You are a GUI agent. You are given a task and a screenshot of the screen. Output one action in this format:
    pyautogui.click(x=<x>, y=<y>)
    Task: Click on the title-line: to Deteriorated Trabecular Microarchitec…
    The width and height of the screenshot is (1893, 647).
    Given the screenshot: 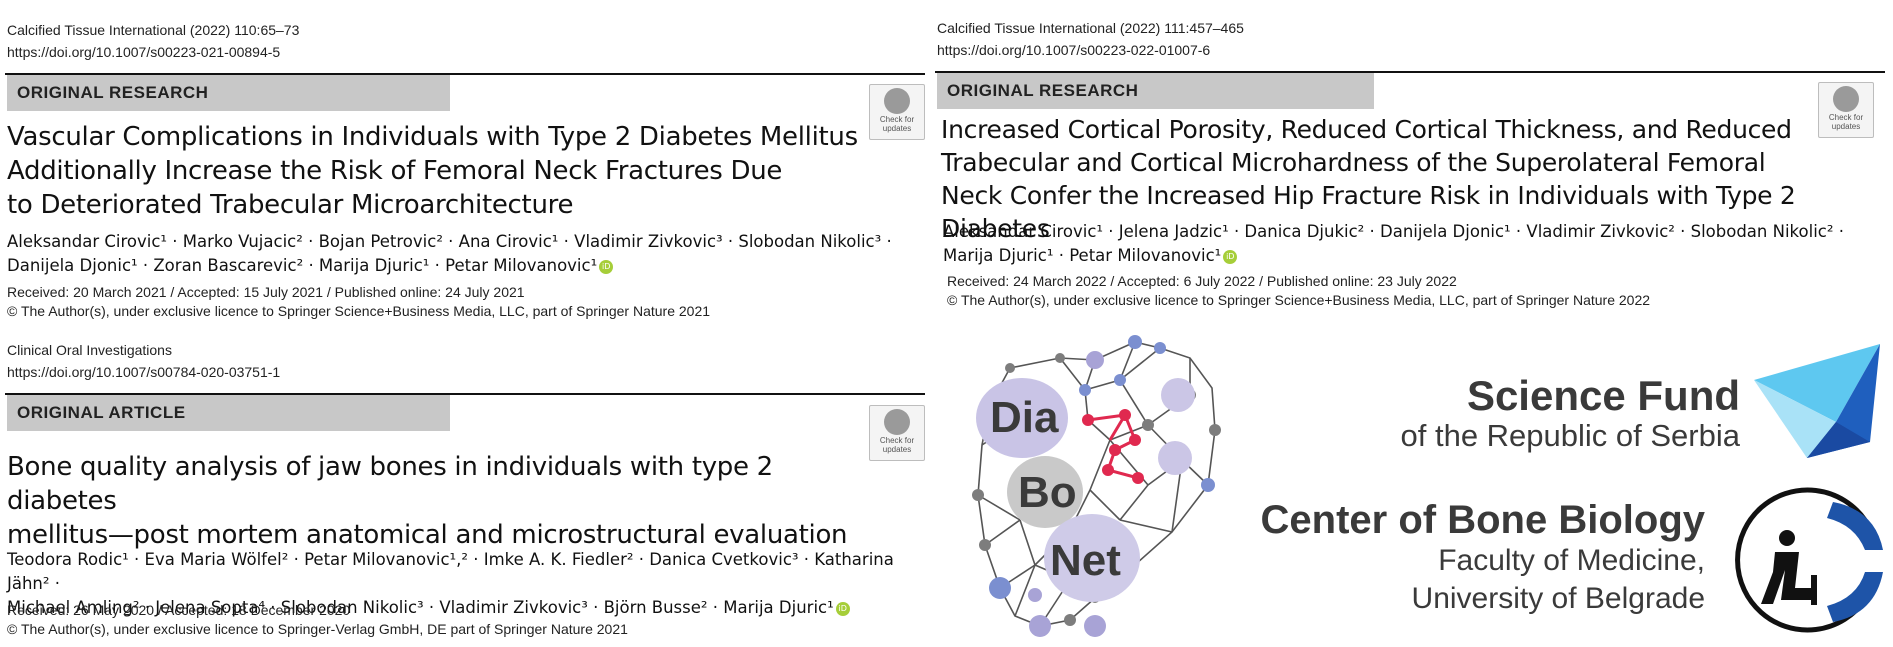 What is the action you would take?
    pyautogui.click(x=290, y=205)
    